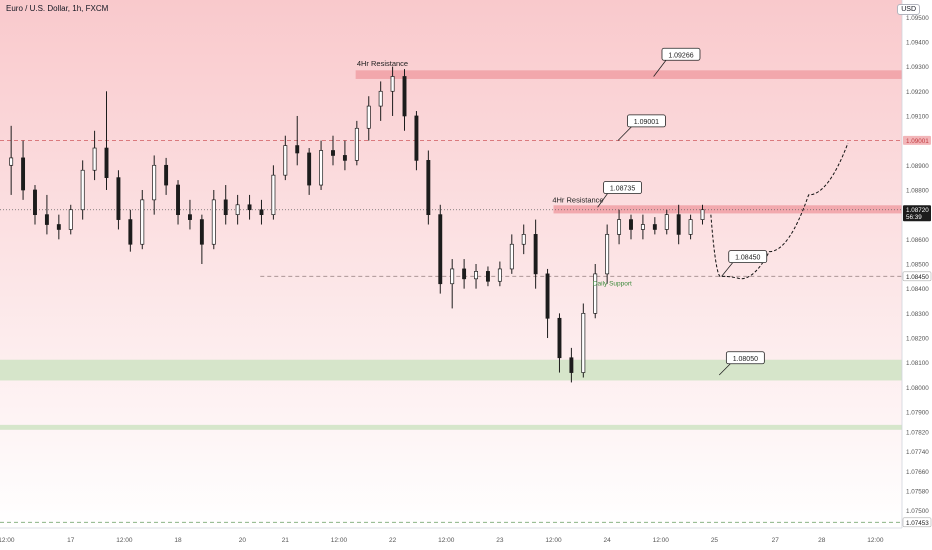 The image size is (932, 550). I want to click on y-tick-label: 1.08100, so click(917, 363).